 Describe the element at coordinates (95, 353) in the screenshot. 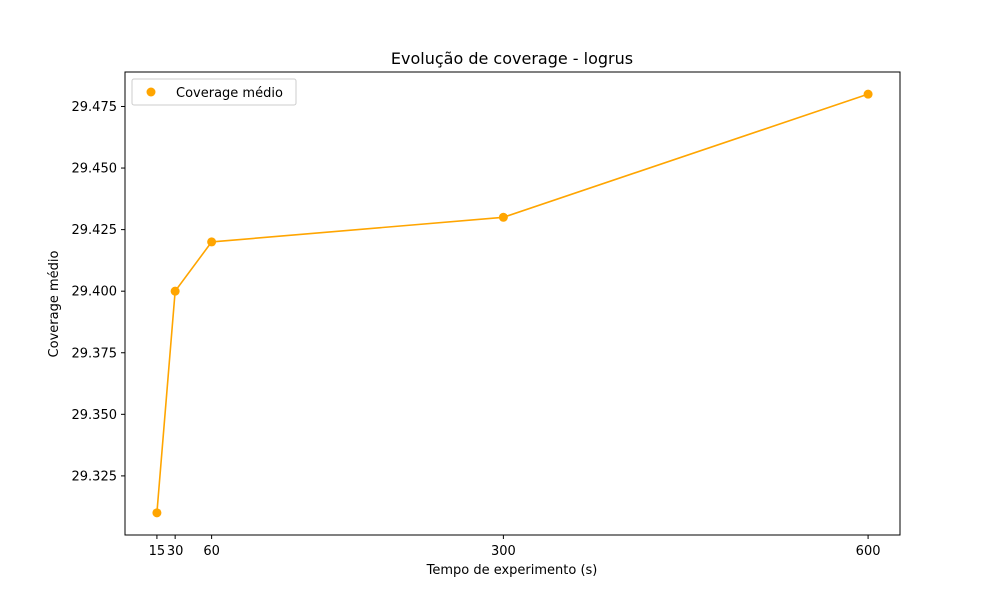

I see `y-tick-label: 29.375` at that location.